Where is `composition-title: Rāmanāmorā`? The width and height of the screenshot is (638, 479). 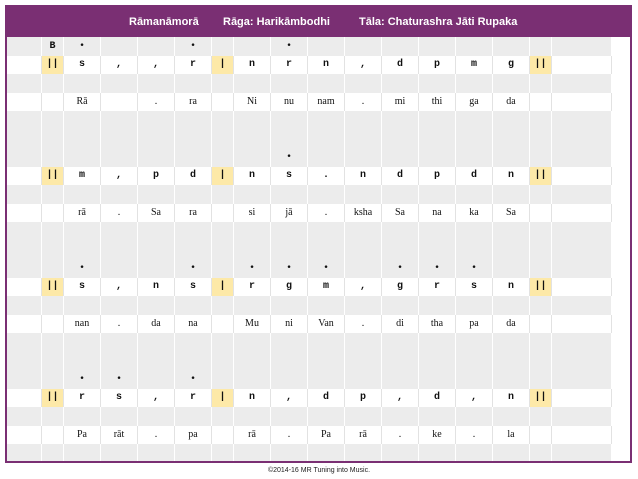 composition-title: Rāmanāmorā is located at coordinates (164, 22).